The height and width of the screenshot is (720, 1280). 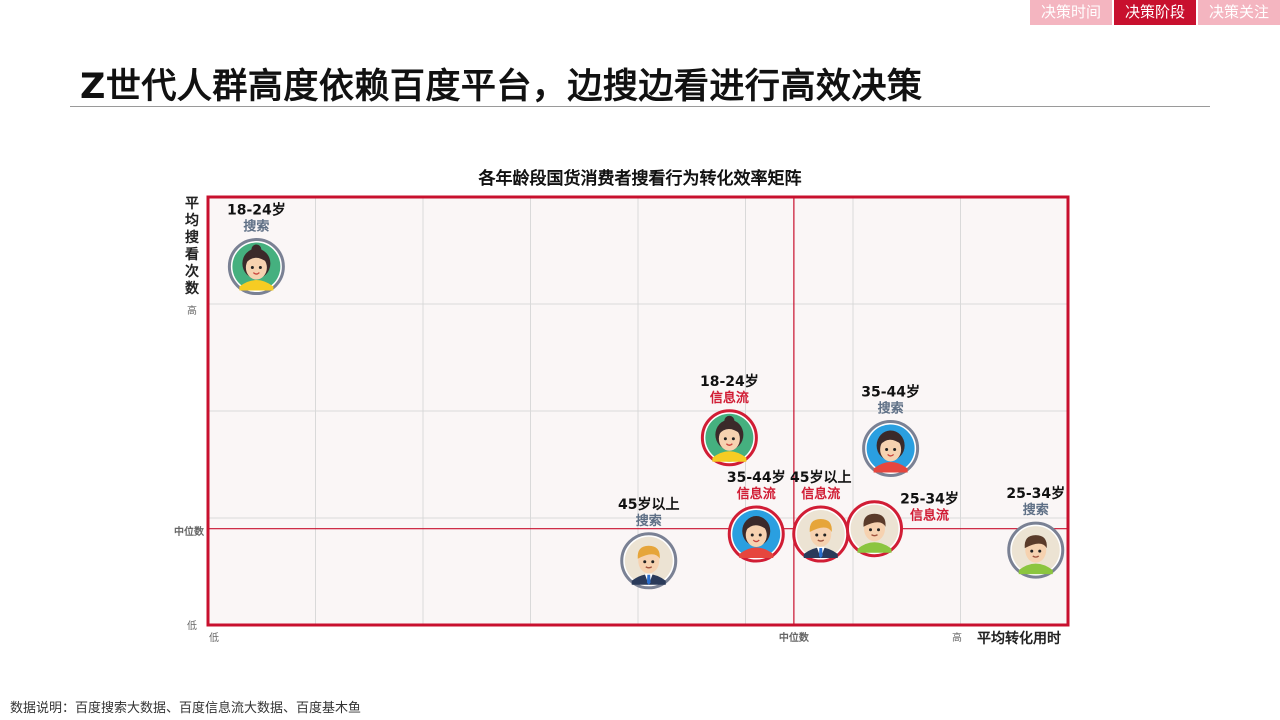 I want to click on y-tick-label-median: 中位数, so click(x=189, y=531).